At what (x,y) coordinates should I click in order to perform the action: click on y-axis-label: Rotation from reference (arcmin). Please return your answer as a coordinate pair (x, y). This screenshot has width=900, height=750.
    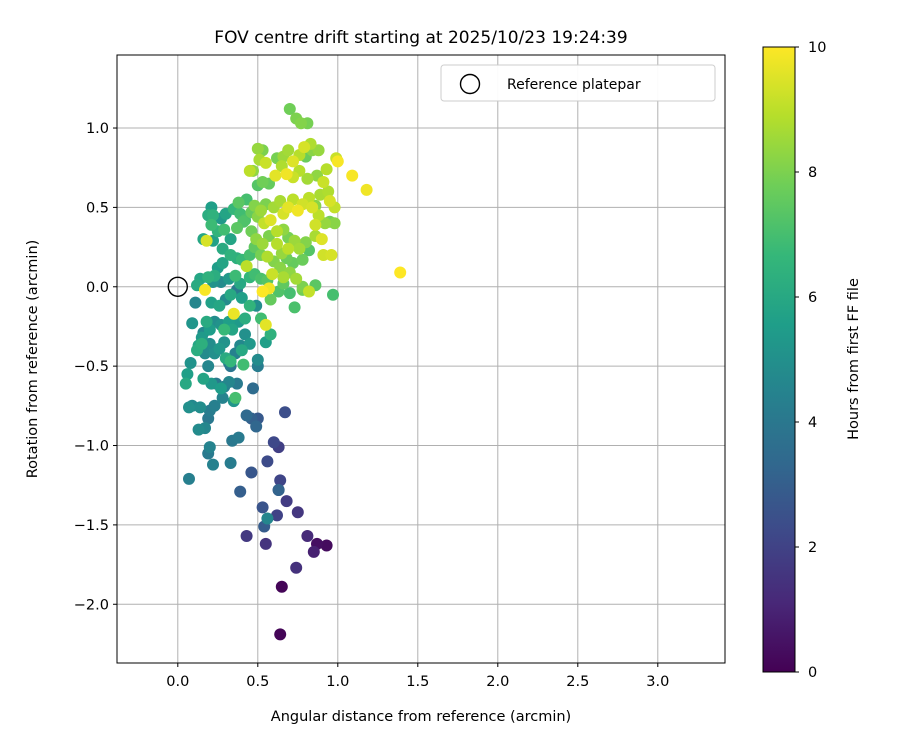
    Looking at the image, I should click on (33, 359).